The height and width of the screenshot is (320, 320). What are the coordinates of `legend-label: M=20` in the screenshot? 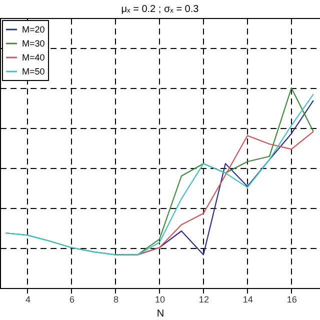 It's located at (33, 29).